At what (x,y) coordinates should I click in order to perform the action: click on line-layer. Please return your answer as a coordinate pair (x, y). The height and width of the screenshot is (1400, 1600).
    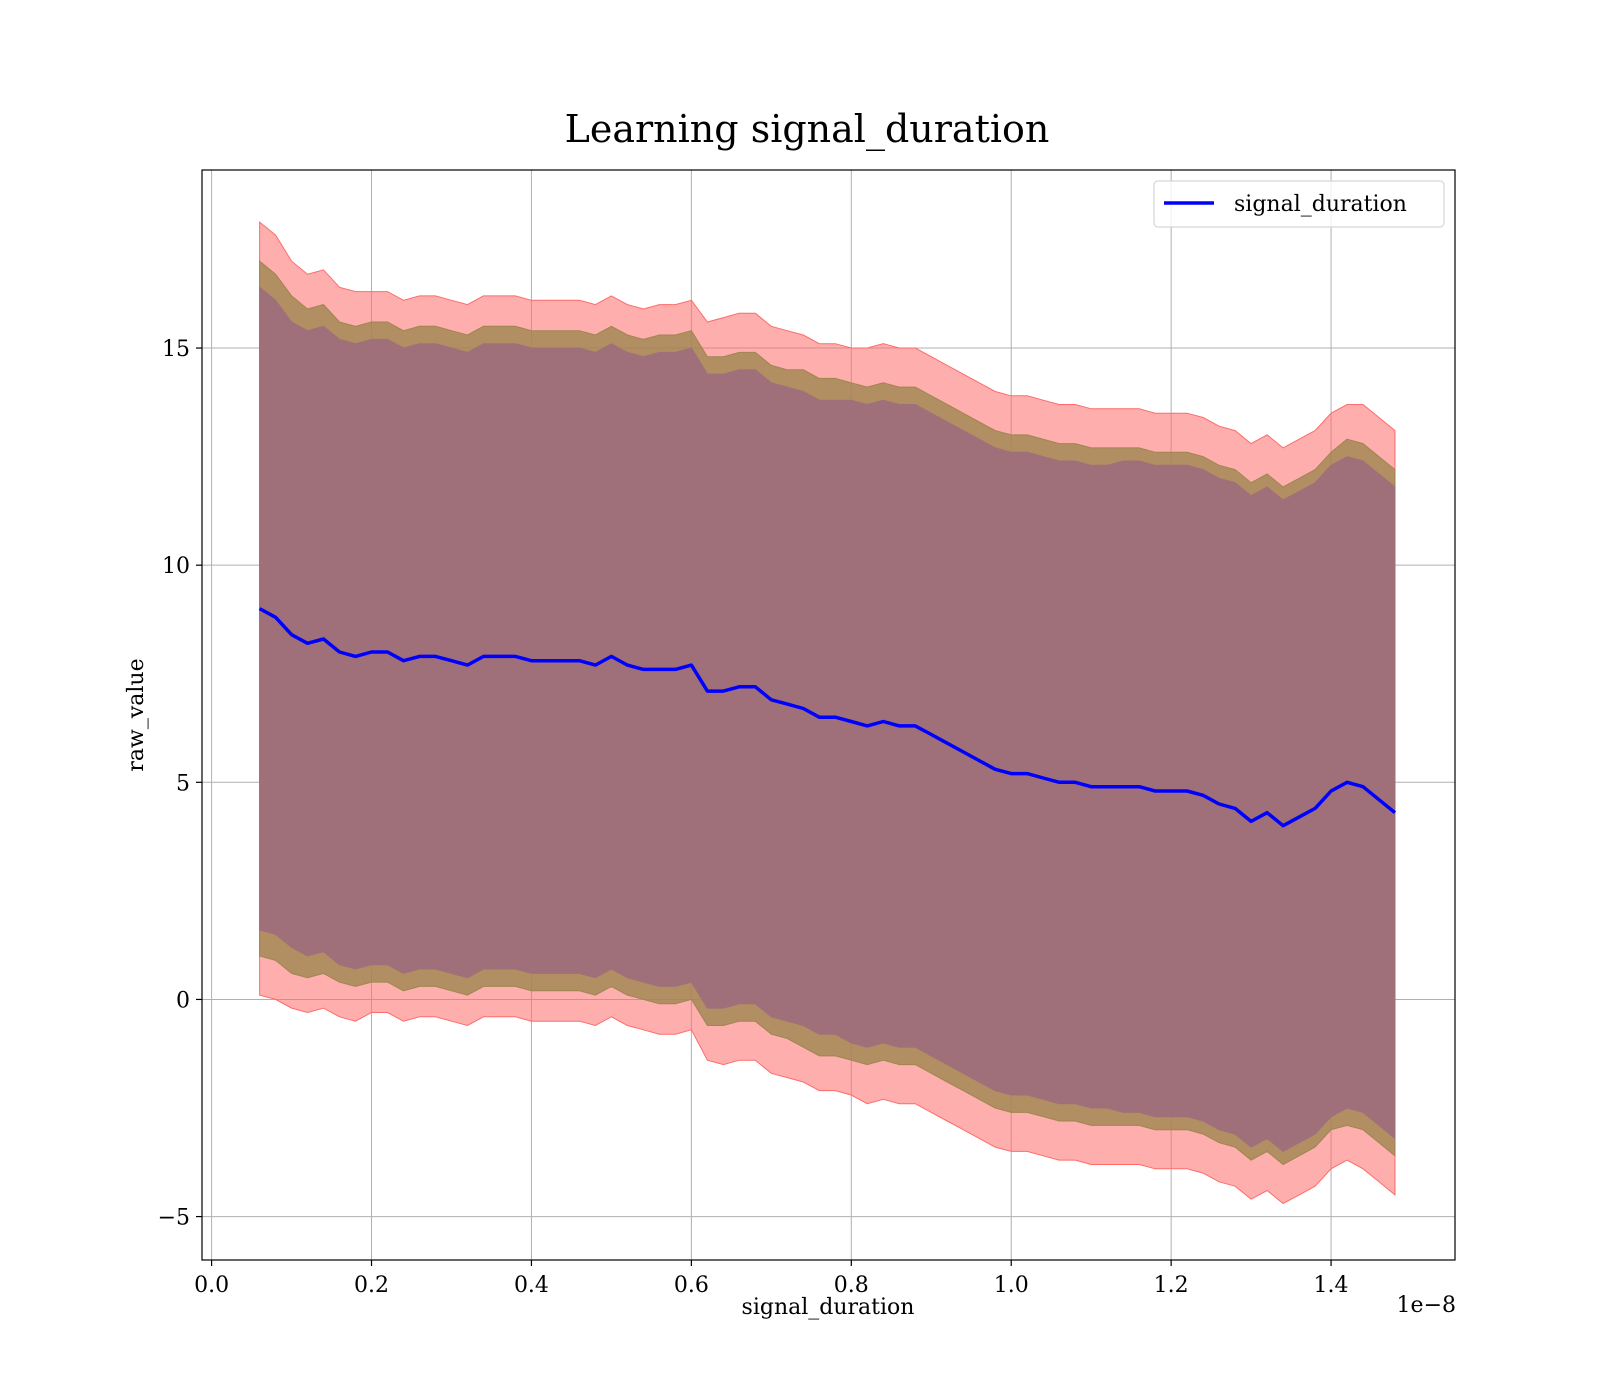
    Looking at the image, I should click on (827, 717).